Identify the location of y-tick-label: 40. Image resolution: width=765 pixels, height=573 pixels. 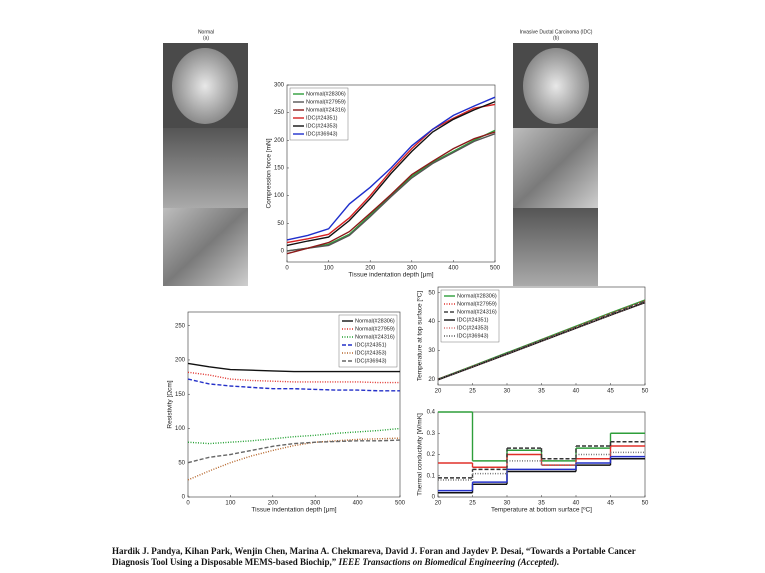
(431, 322).